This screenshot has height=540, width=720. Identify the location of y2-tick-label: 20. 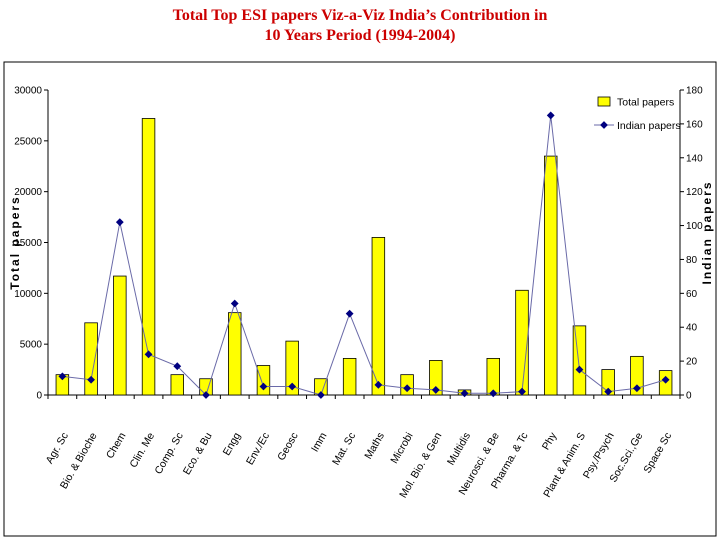
(692, 362).